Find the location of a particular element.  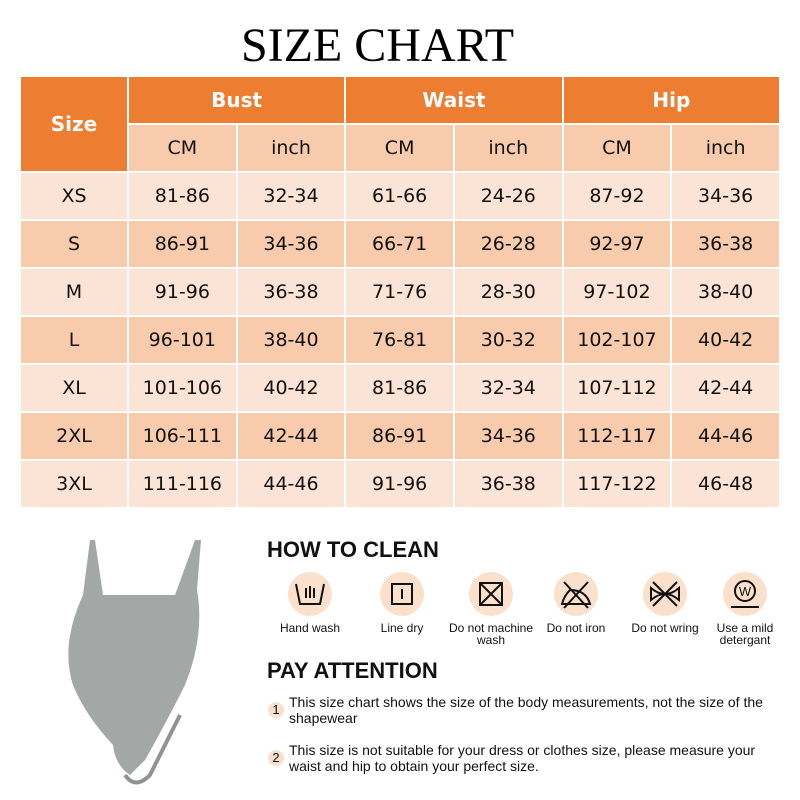

table-row: 3XL 111-116 44-46 91-96 36-38 117-122 46-48 is located at coordinates (400, 484).